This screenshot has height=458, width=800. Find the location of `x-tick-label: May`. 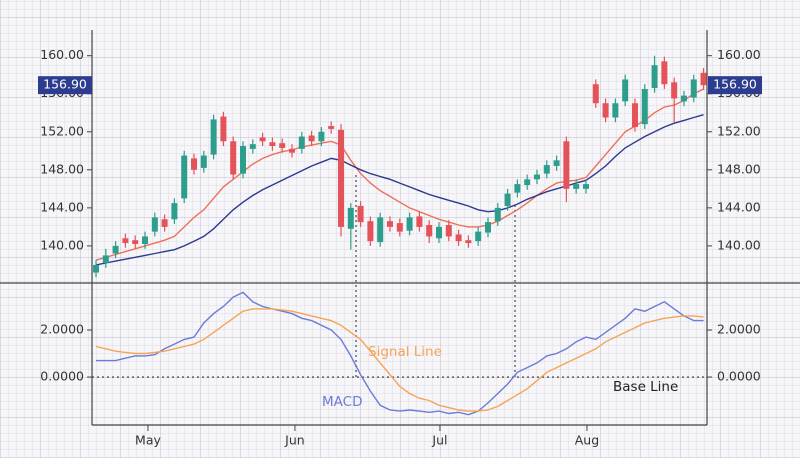

x-tick-label: May is located at coordinates (148, 440).